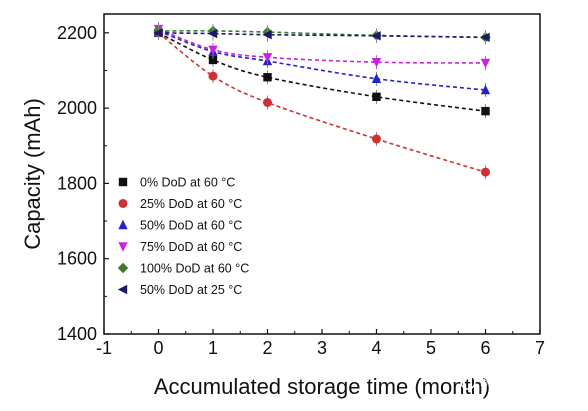  Describe the element at coordinates (267, 348) in the screenshot. I see `x-tick-label: 2` at that location.